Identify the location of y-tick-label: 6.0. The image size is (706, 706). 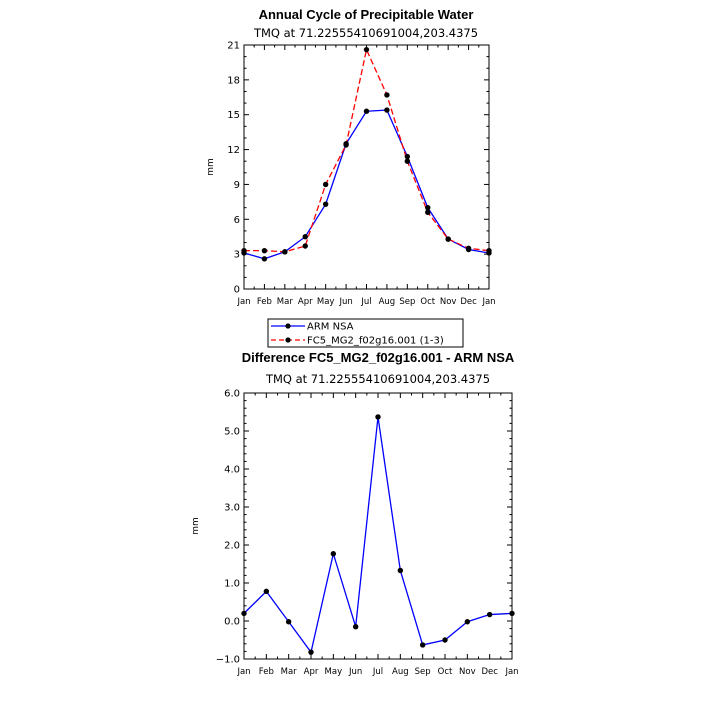
(232, 394).